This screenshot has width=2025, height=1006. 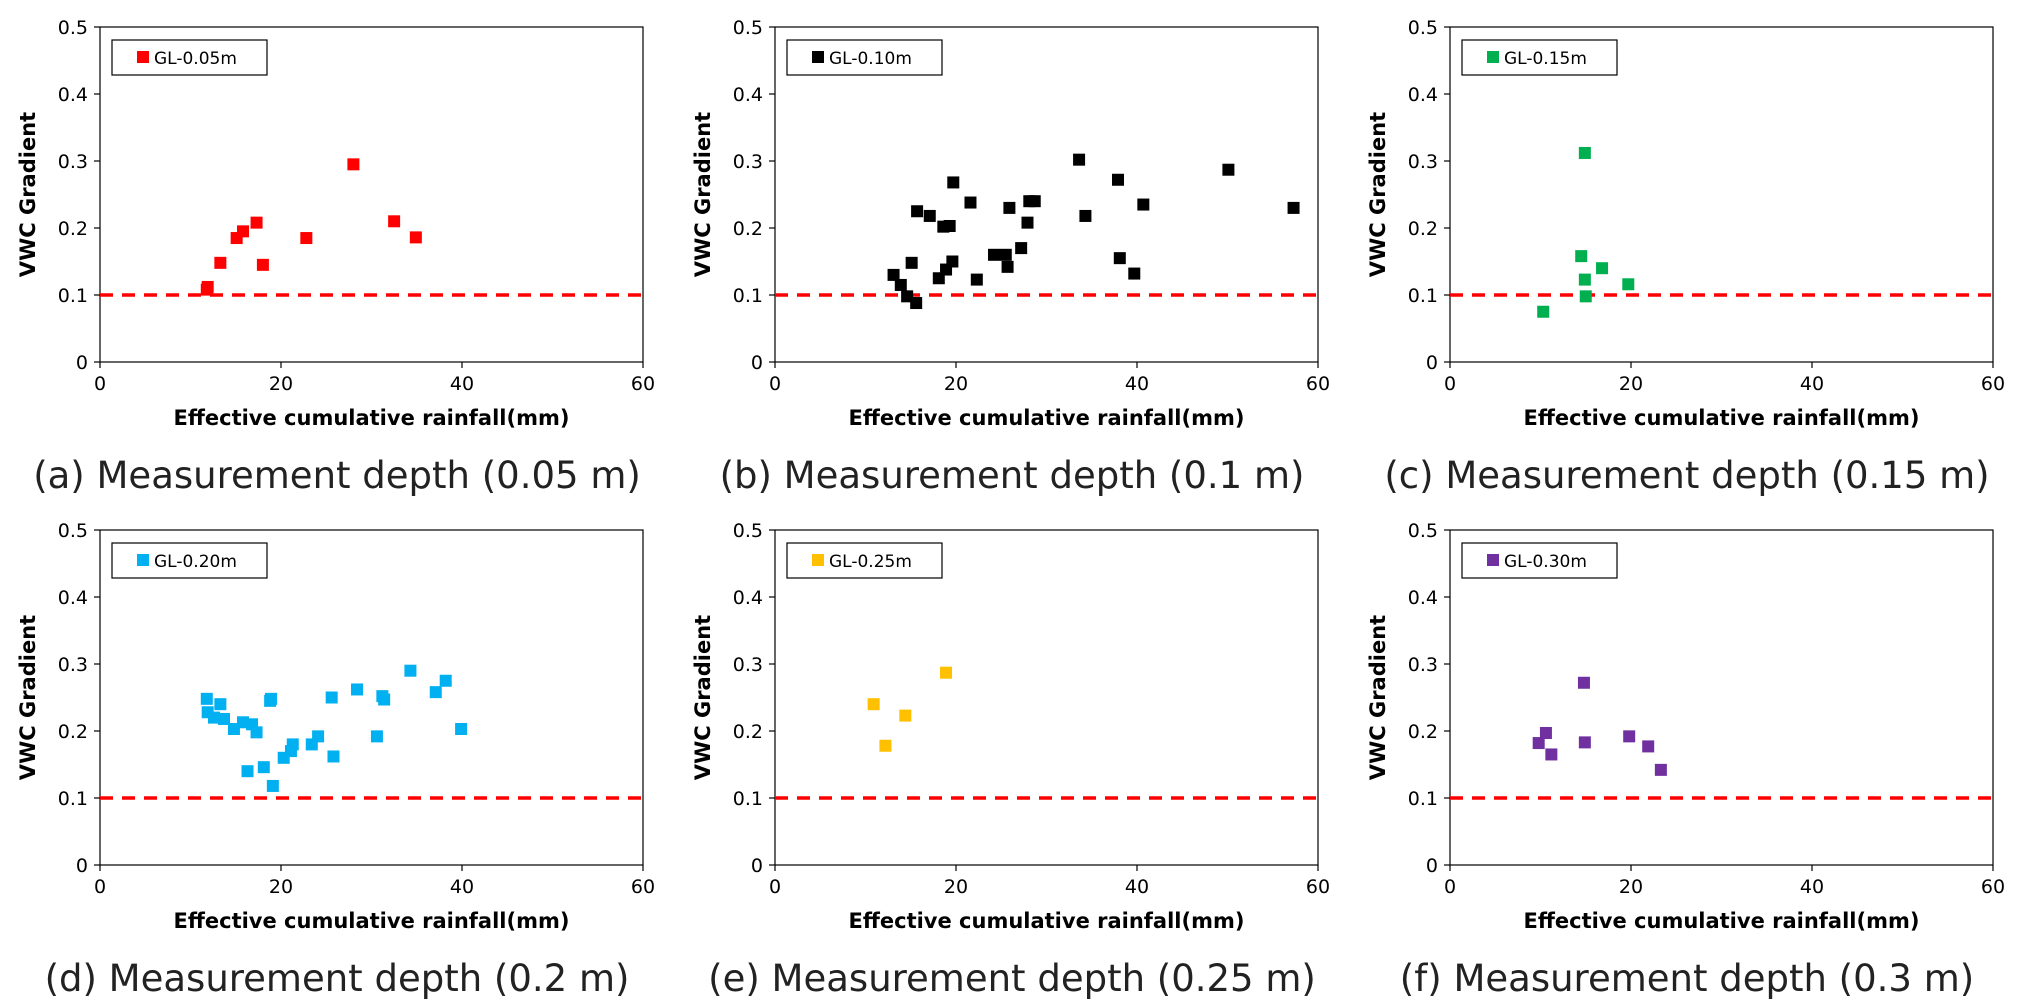 I want to click on legend-label: GL-0.30m, so click(x=1545, y=562).